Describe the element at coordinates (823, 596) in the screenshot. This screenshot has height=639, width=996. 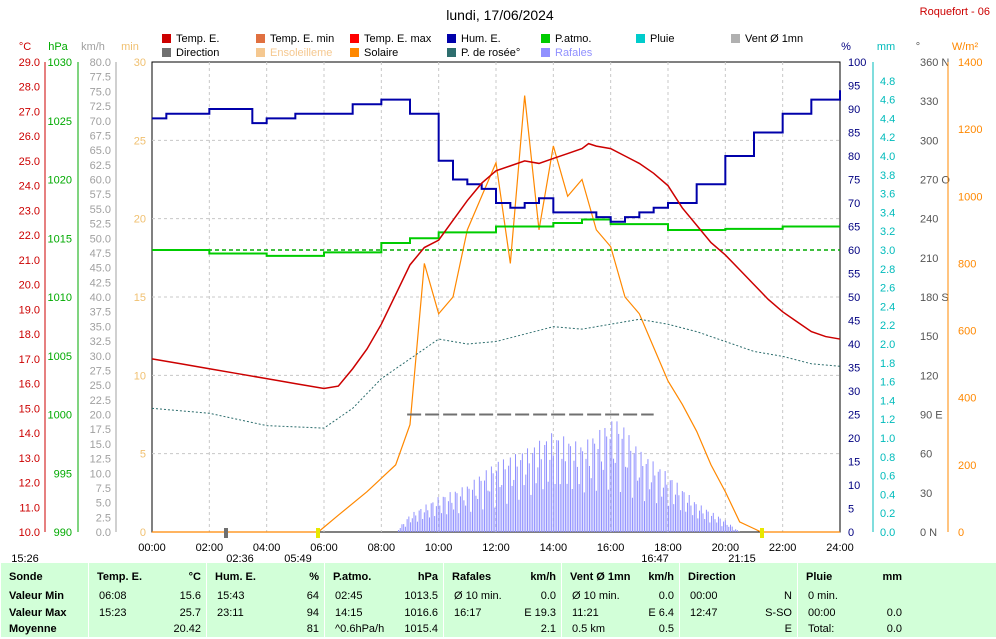
I see `table-cell-label: 0 min.` at that location.